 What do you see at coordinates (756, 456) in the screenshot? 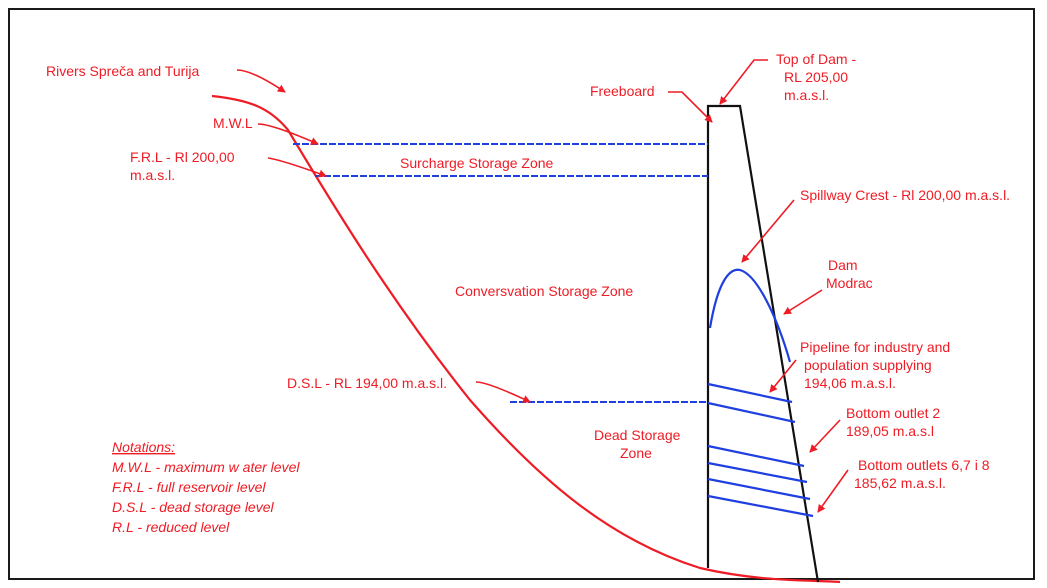
I see `bottom-outlet-2-line` at bounding box center [756, 456].